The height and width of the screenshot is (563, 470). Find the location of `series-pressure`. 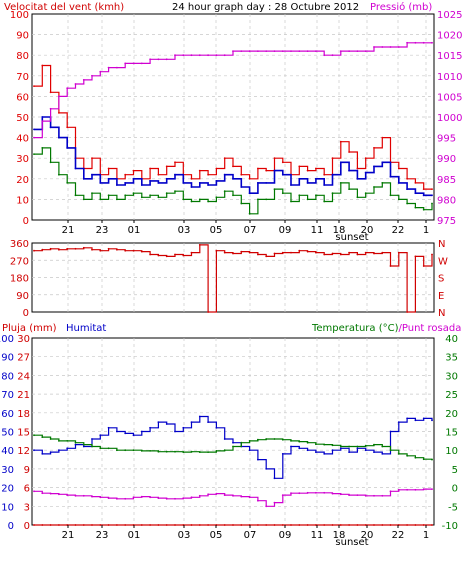

series-pressure is located at coordinates (233, 90).